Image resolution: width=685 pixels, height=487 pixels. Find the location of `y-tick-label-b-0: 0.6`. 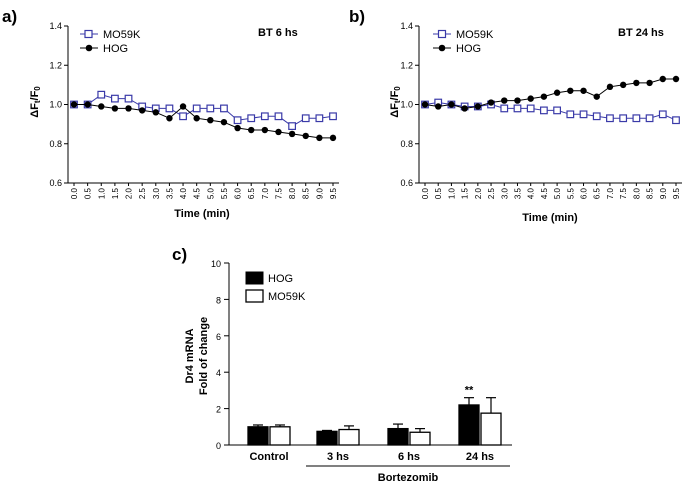

y-tick-label-b-0: 0.6 is located at coordinates (406, 183).